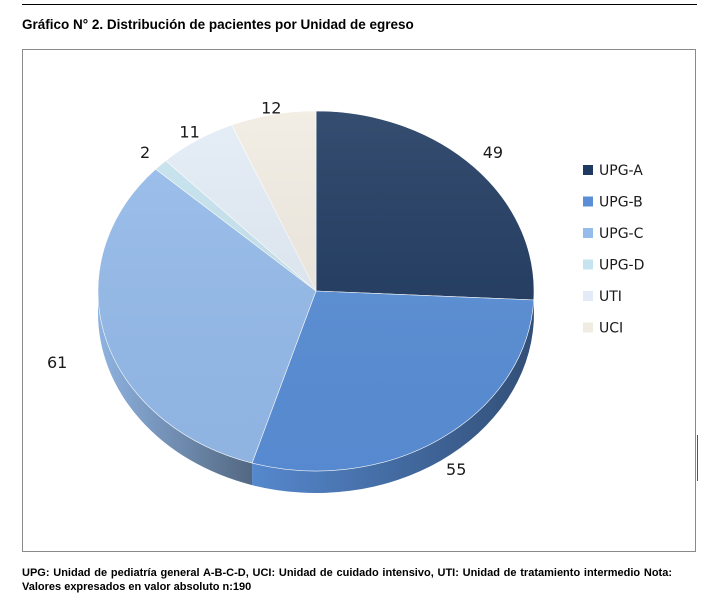 The height and width of the screenshot is (611, 711). Describe the element at coordinates (621, 203) in the screenshot. I see `legend-label-upg-b: UPG-B` at that location.